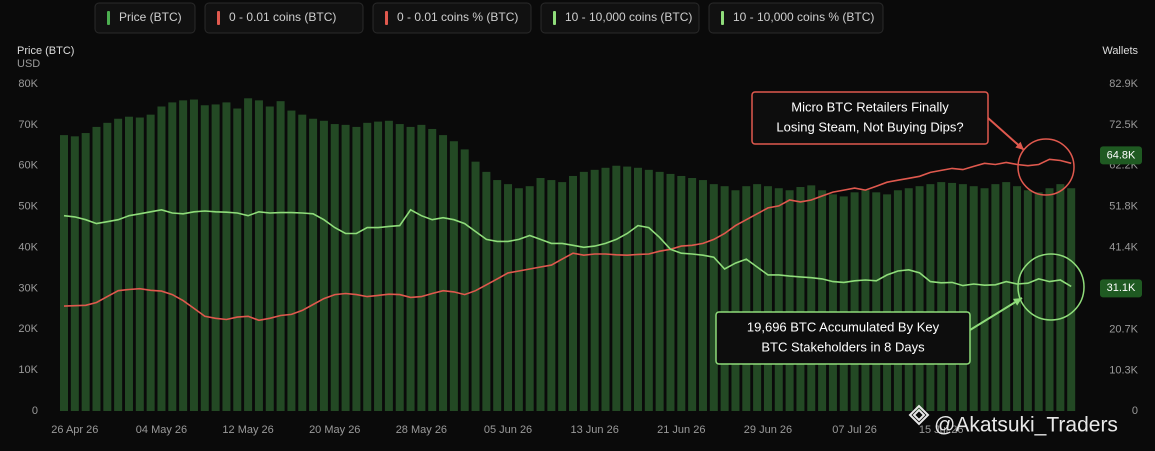 The width and height of the screenshot is (1155, 451). What do you see at coordinates (595, 430) in the screenshot?
I see `x-tick-label: 13 Jun 26` at bounding box center [595, 430].